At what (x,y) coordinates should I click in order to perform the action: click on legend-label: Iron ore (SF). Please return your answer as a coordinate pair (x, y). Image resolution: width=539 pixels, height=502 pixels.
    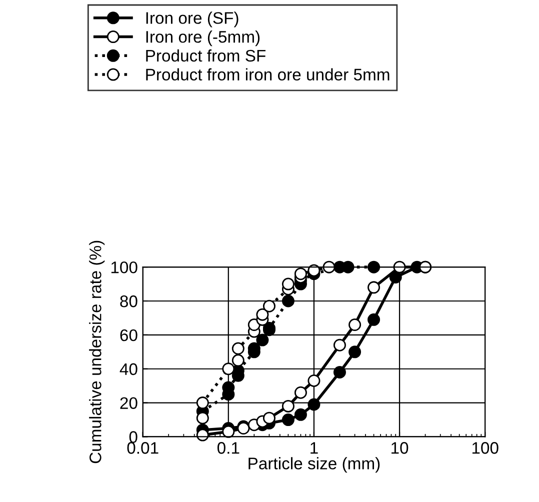
    Looking at the image, I should click on (192, 20).